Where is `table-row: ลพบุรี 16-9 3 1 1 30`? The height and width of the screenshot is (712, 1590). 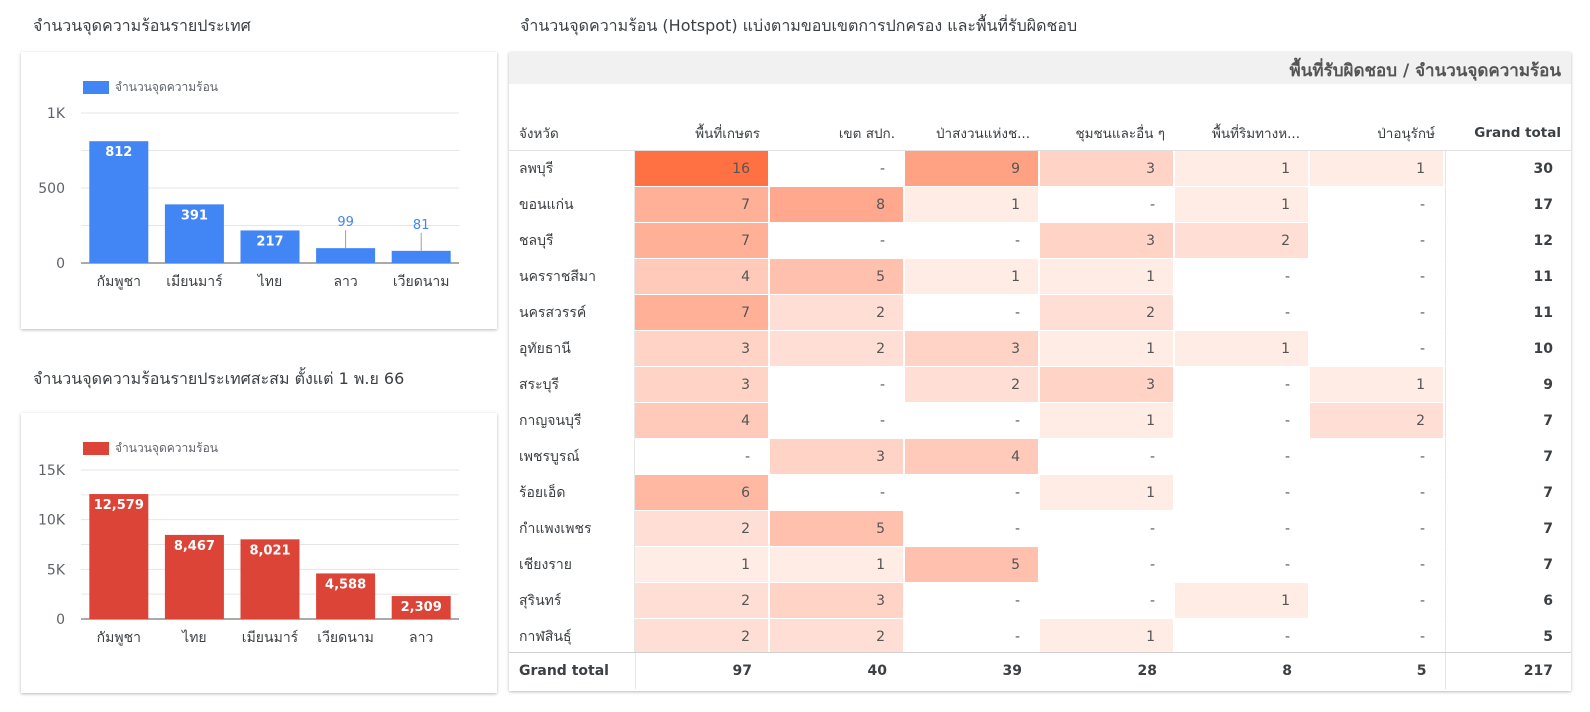
table-row: ลพบุรี 16-9 3 1 1 30 is located at coordinates (1040, 169).